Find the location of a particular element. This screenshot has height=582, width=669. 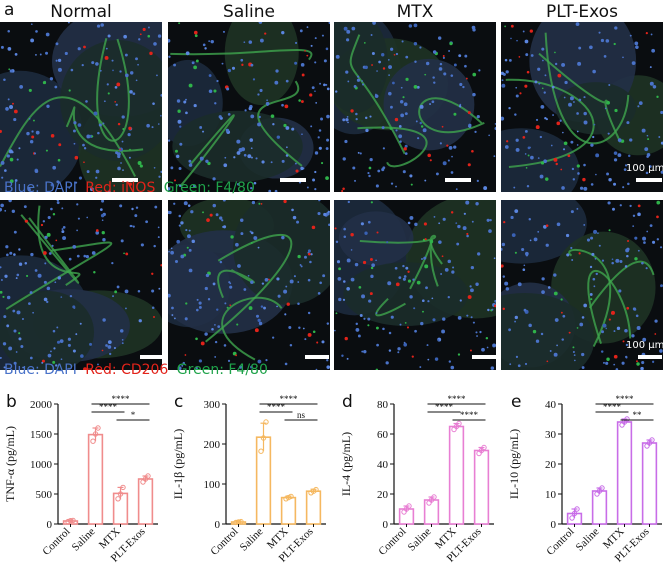

scale-bar is located at coordinates (458, 180).